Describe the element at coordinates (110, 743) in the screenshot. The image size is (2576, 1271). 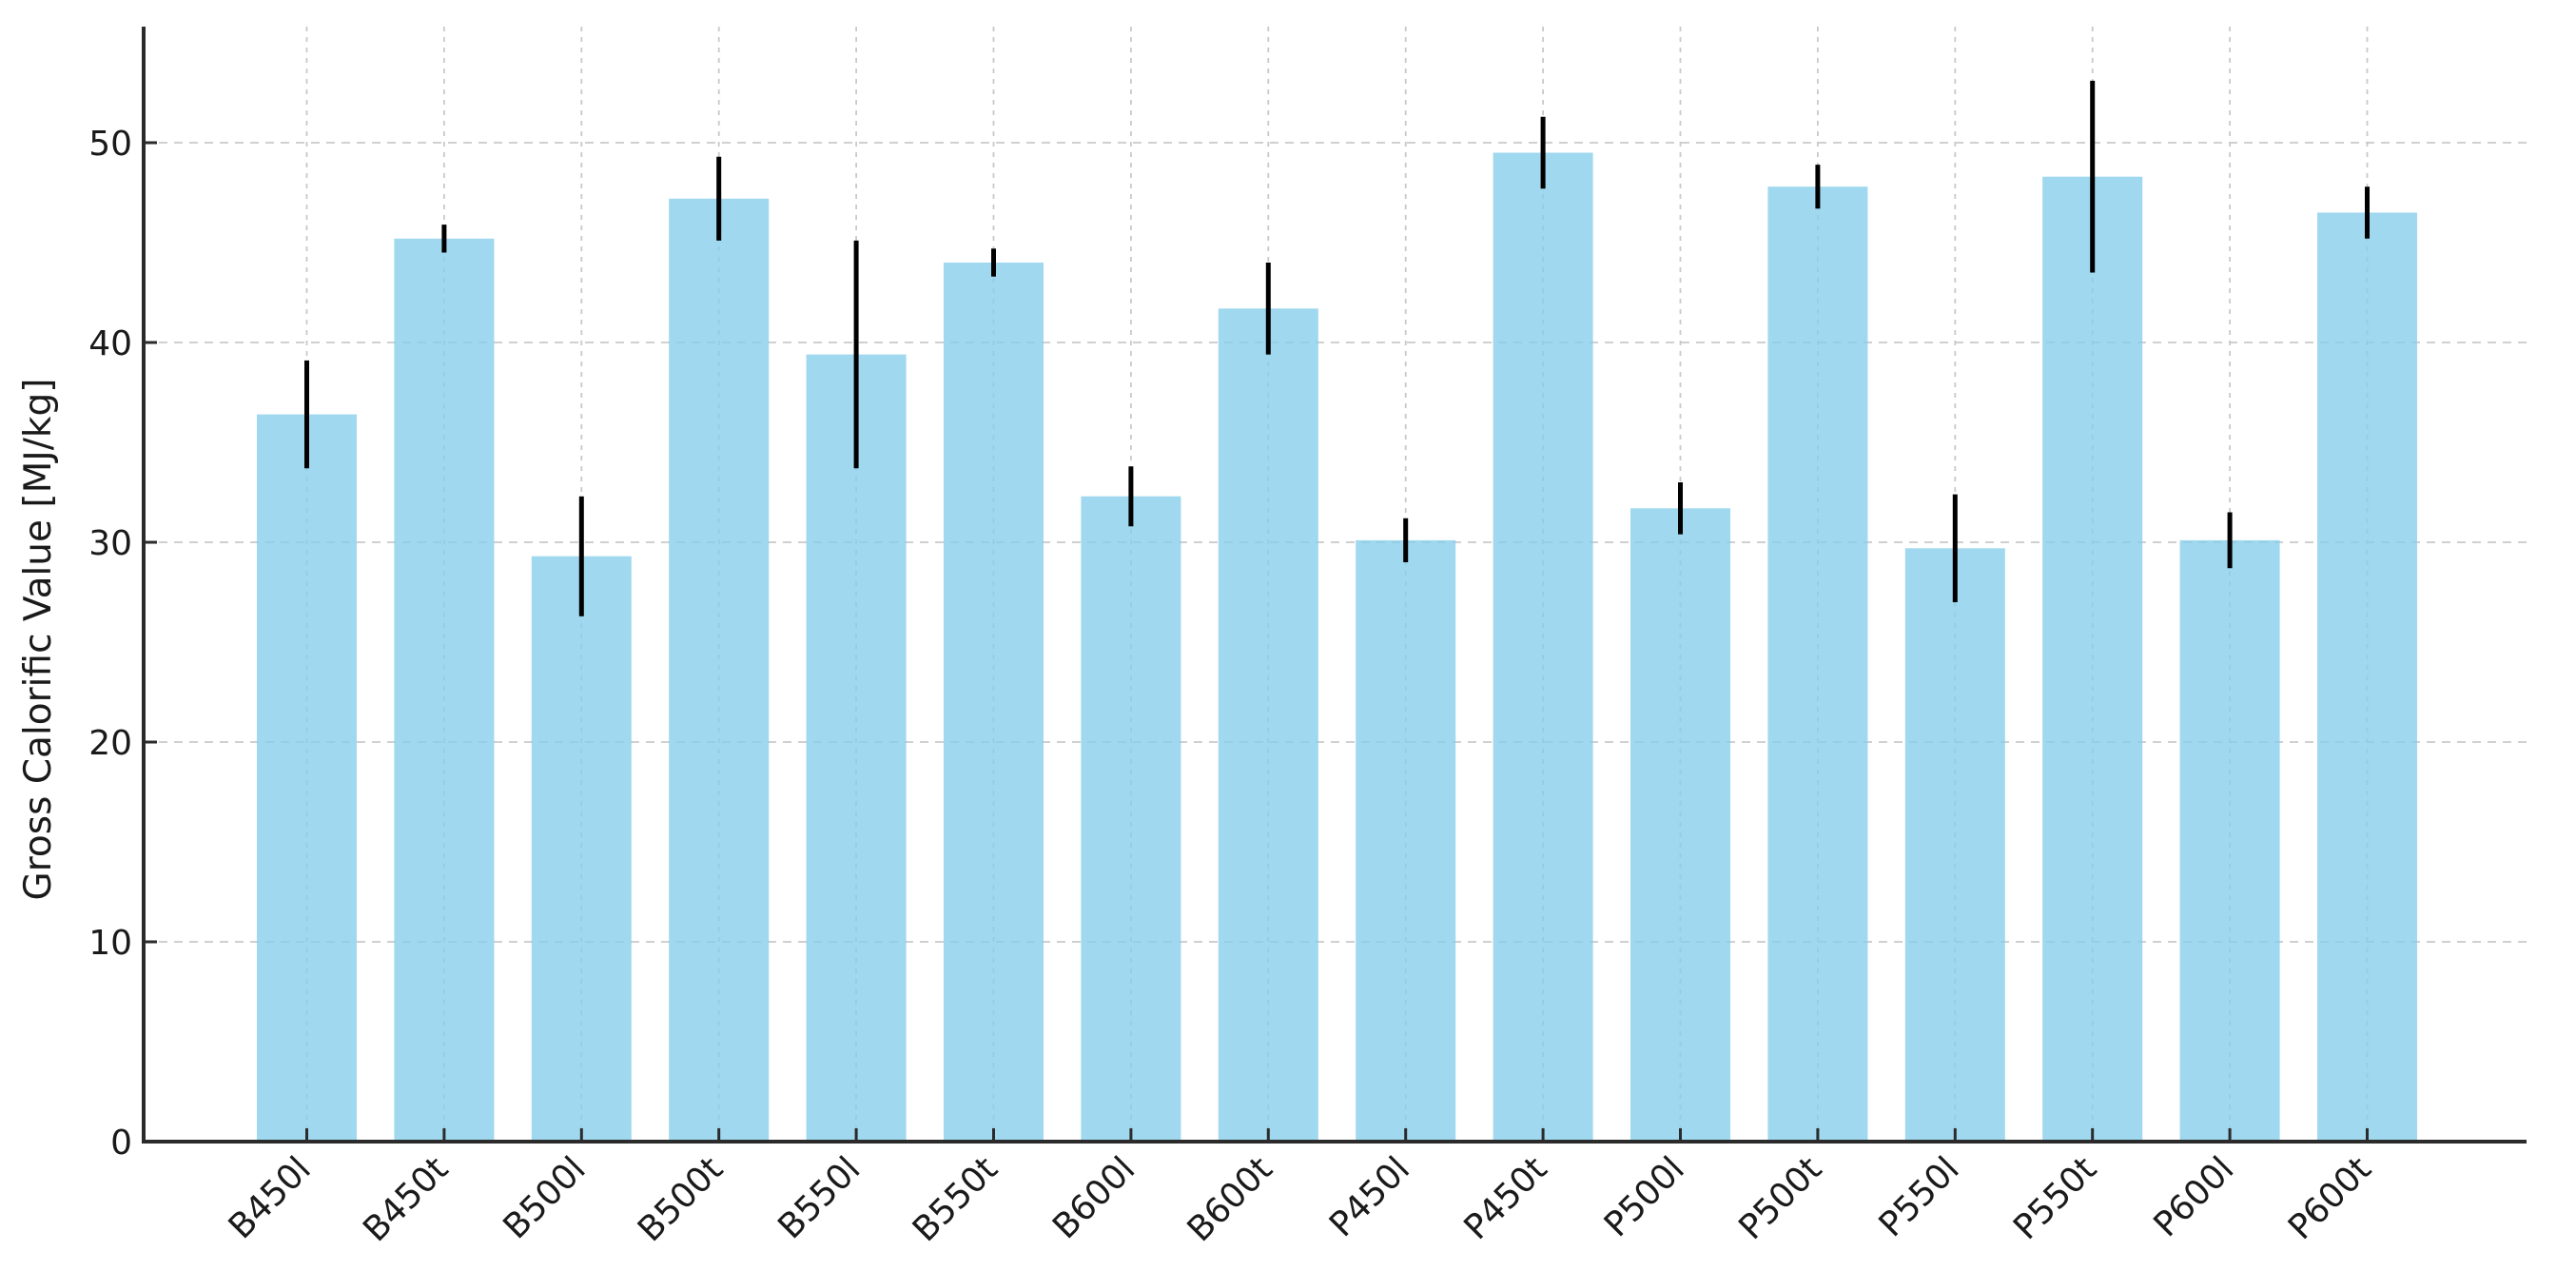
I see `y-tick-label: 20` at that location.